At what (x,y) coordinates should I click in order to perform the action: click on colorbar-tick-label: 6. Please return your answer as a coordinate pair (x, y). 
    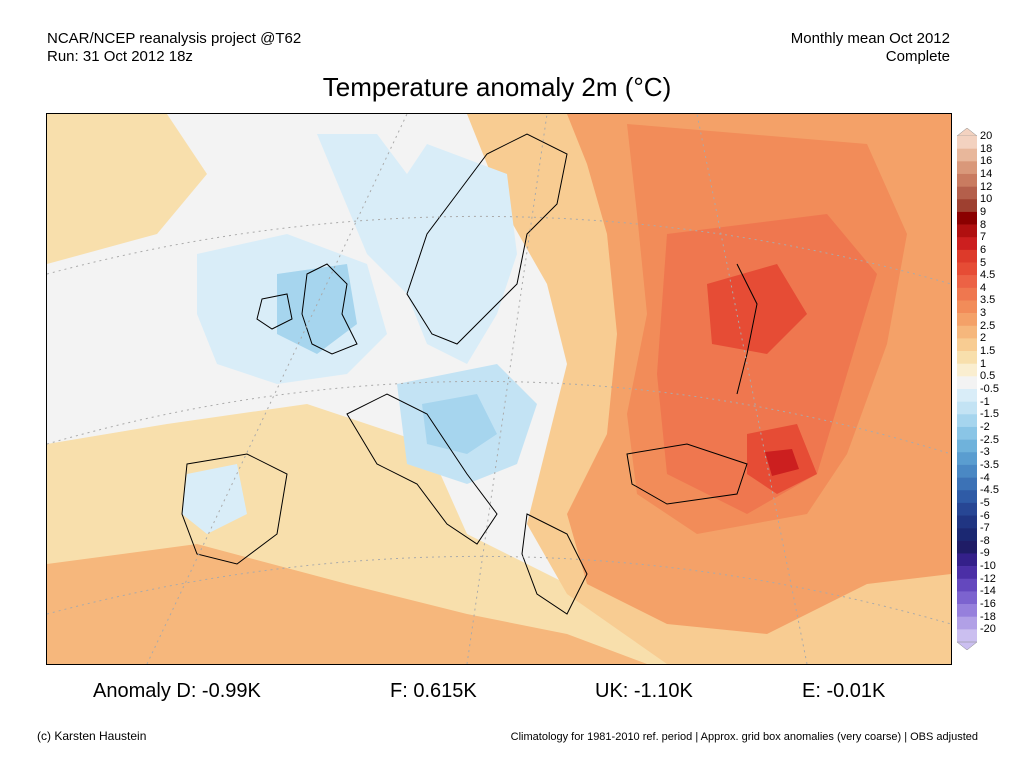
    Looking at the image, I should click on (983, 249).